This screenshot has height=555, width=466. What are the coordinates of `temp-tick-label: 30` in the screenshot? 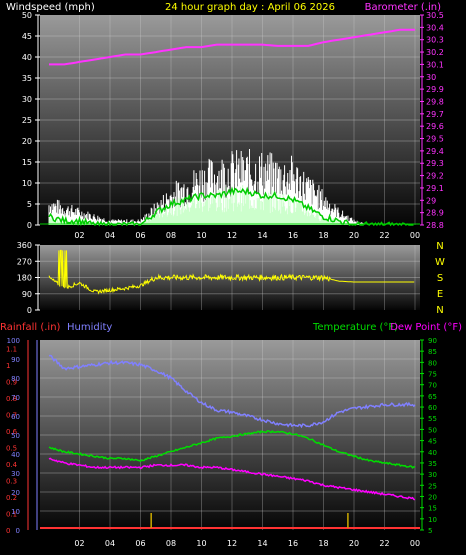 It's located at (432, 475).